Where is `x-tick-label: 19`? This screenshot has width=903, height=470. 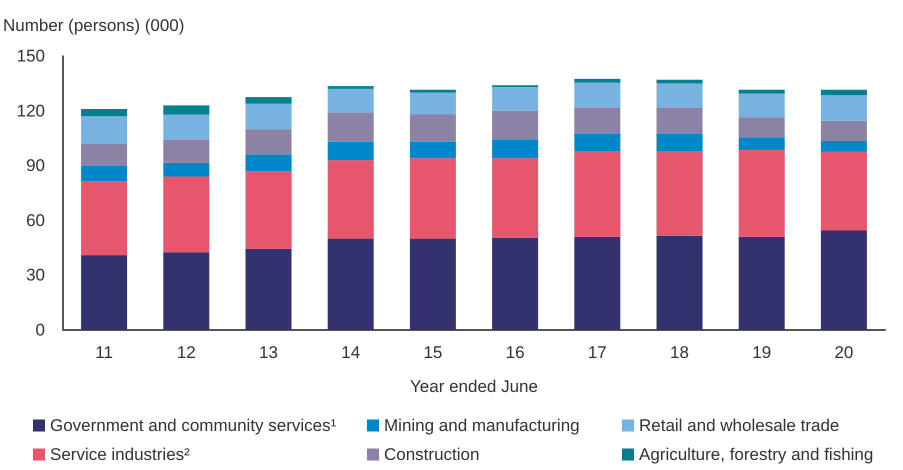
x-tick-label: 19 is located at coordinates (762, 352).